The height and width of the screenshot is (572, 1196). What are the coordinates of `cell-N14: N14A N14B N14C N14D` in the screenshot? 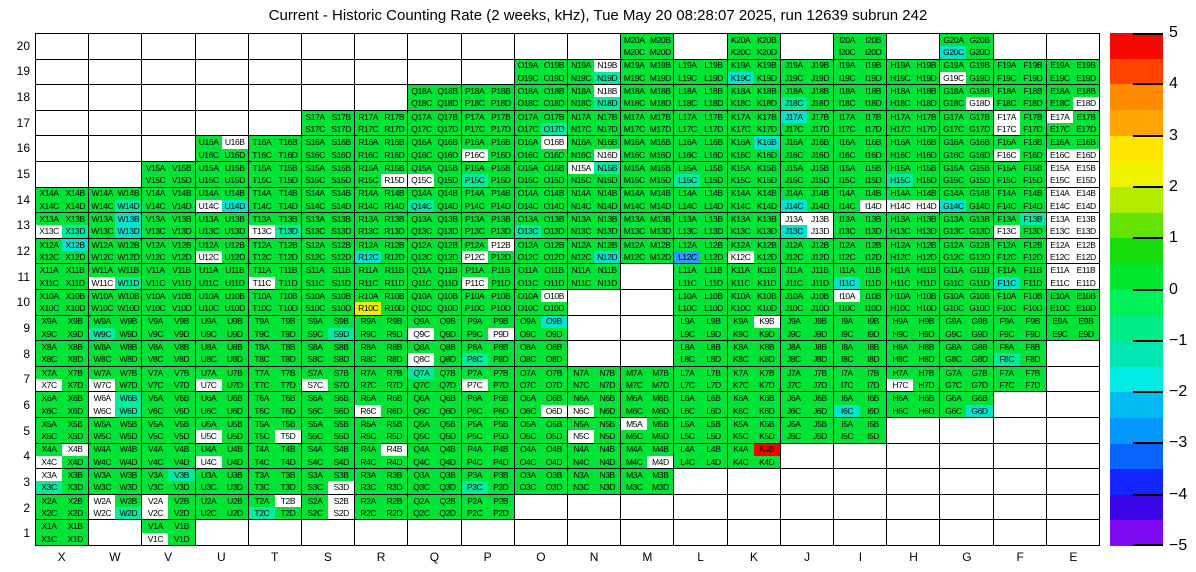 It's located at (595, 200).